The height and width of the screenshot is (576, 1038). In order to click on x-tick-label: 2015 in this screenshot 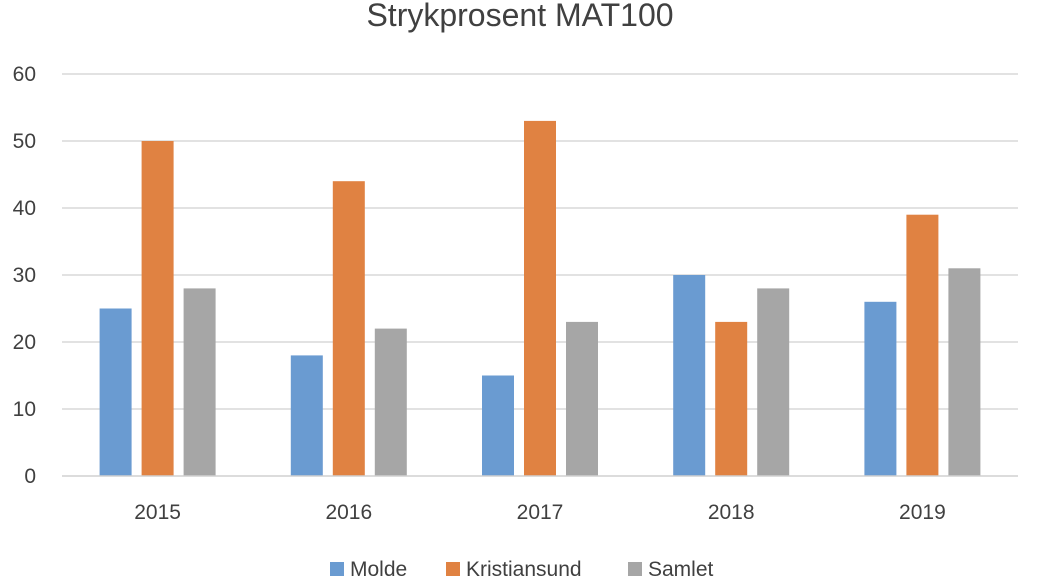, I will do `click(157, 512)`.